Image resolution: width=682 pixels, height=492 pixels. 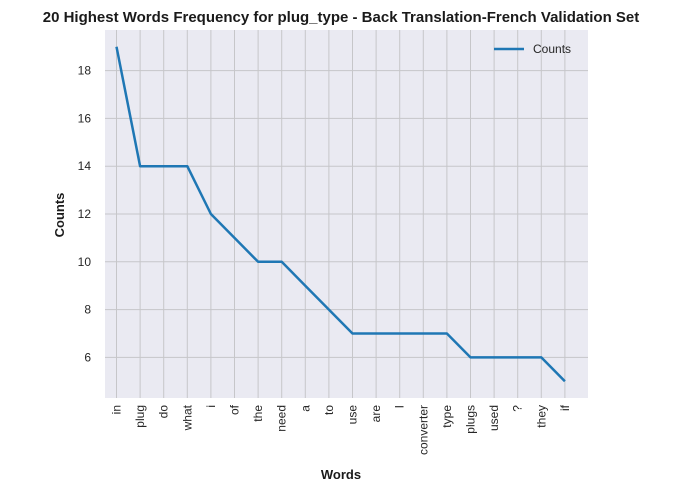 I want to click on x-tick-label: they, so click(x=541, y=416).